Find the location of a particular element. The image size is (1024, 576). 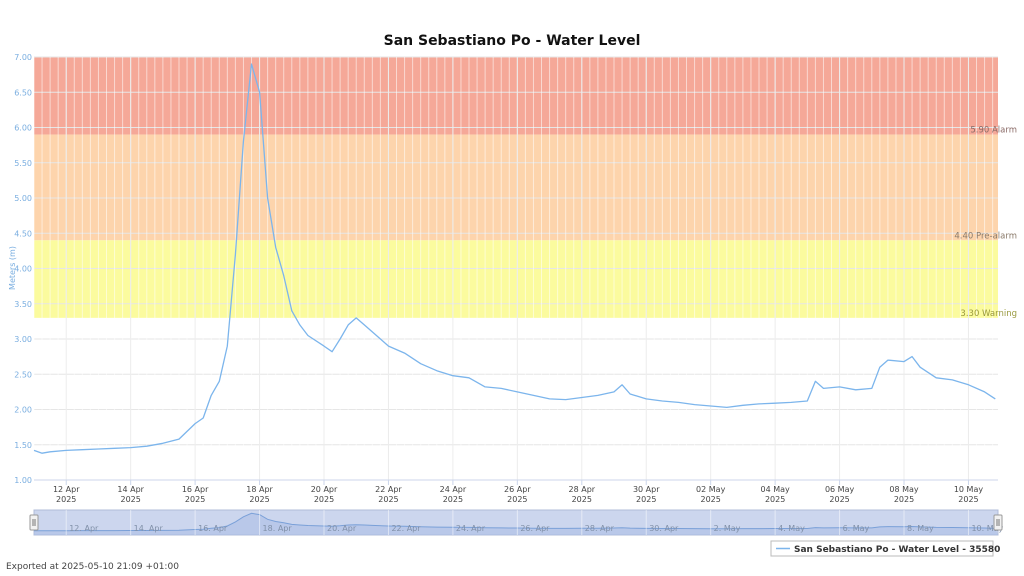

y-tick-label: 2.00 is located at coordinates (23, 410).